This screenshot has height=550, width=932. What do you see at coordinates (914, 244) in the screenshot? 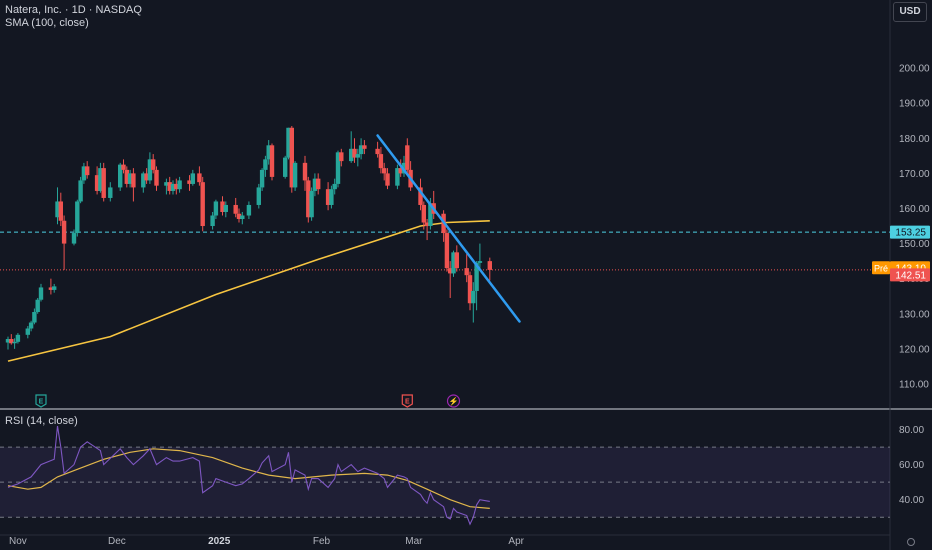
I see `price-axis-tick-label: 150.00` at bounding box center [914, 244].